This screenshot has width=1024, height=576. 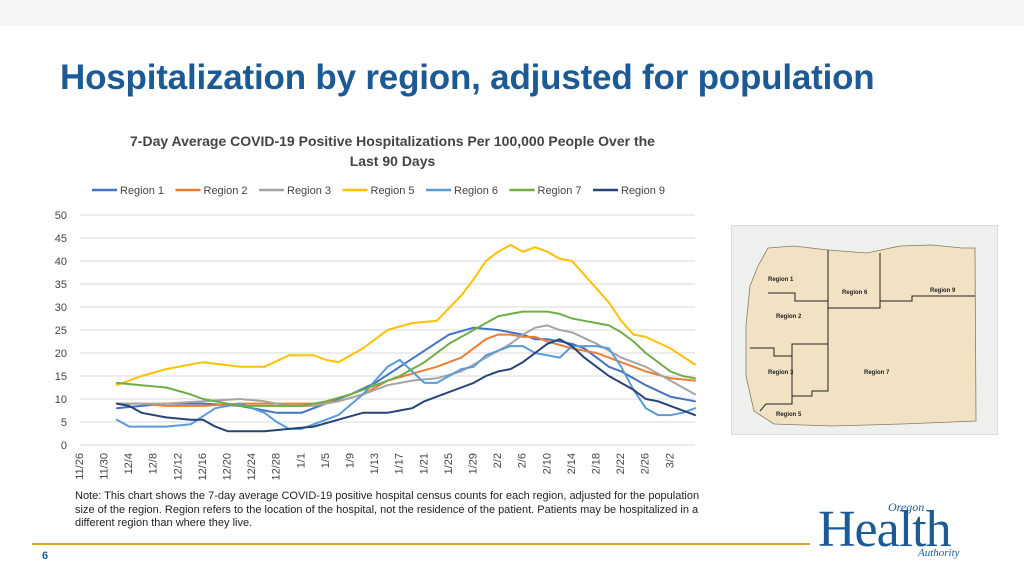 I want to click on x-tick-label: 2/18, so click(x=597, y=463).